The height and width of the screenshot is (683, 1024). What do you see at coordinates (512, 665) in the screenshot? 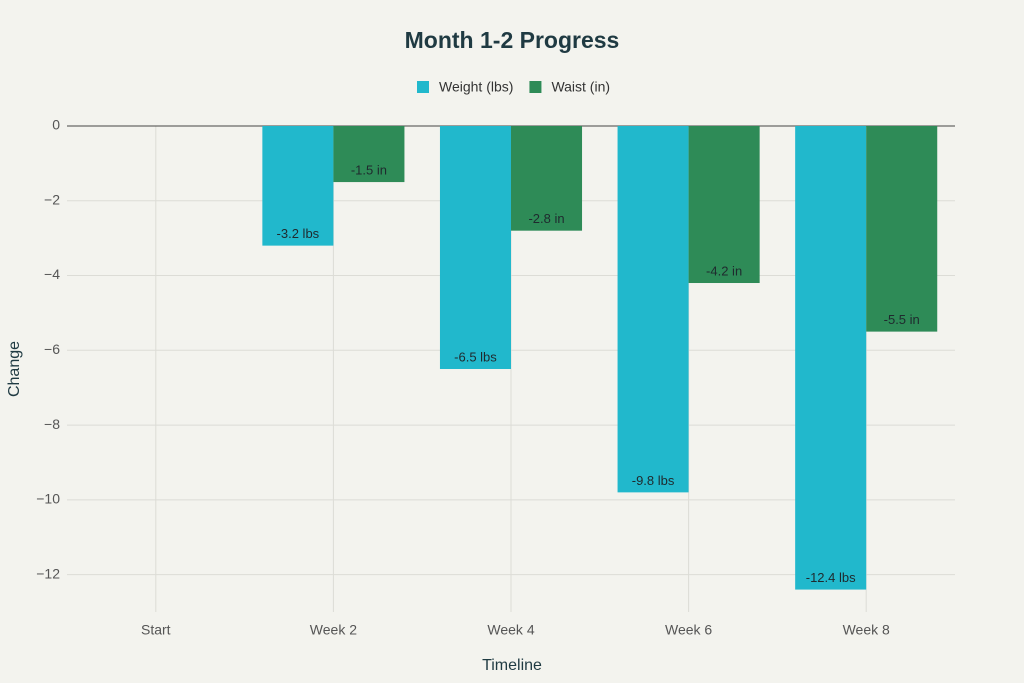
I see `x-axis-title: Timeline` at bounding box center [512, 665].